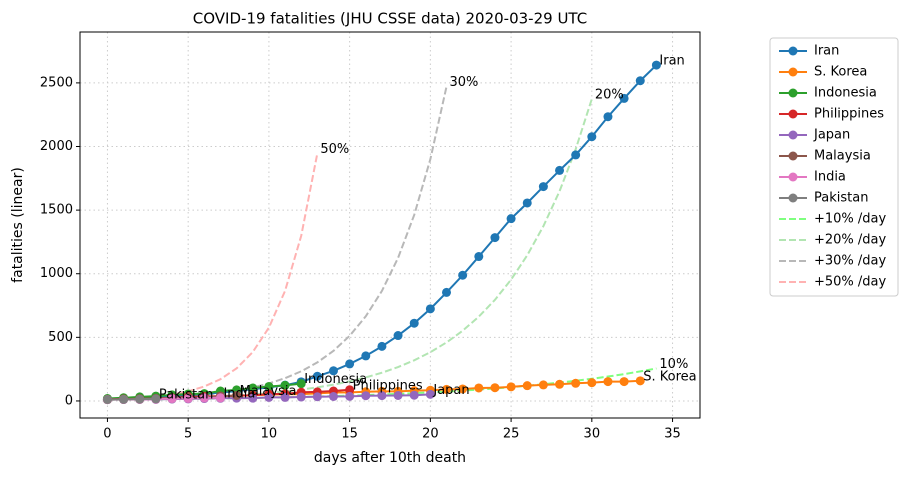 The height and width of the screenshot is (480, 906). I want to click on legend-label: S. Korea, so click(840, 72).